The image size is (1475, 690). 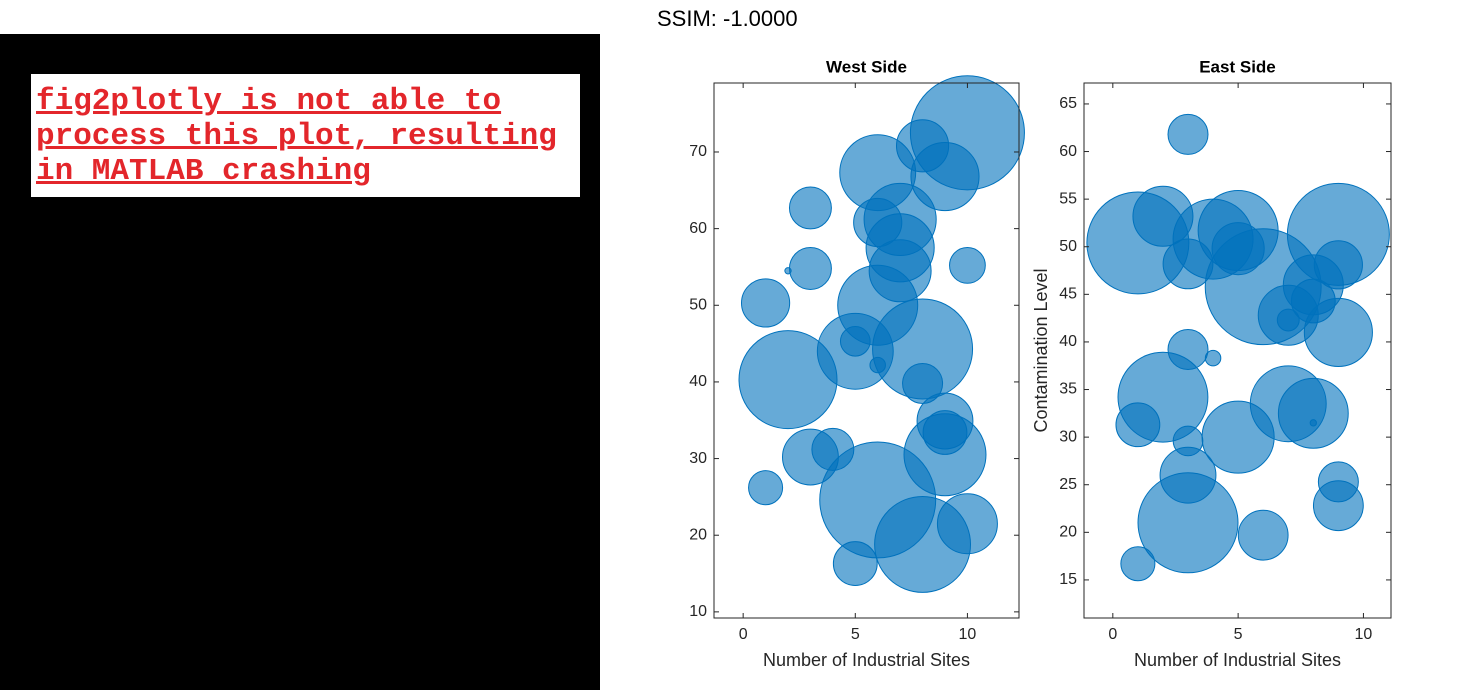 I want to click on y-tick-label: 55, so click(x=1068, y=198).